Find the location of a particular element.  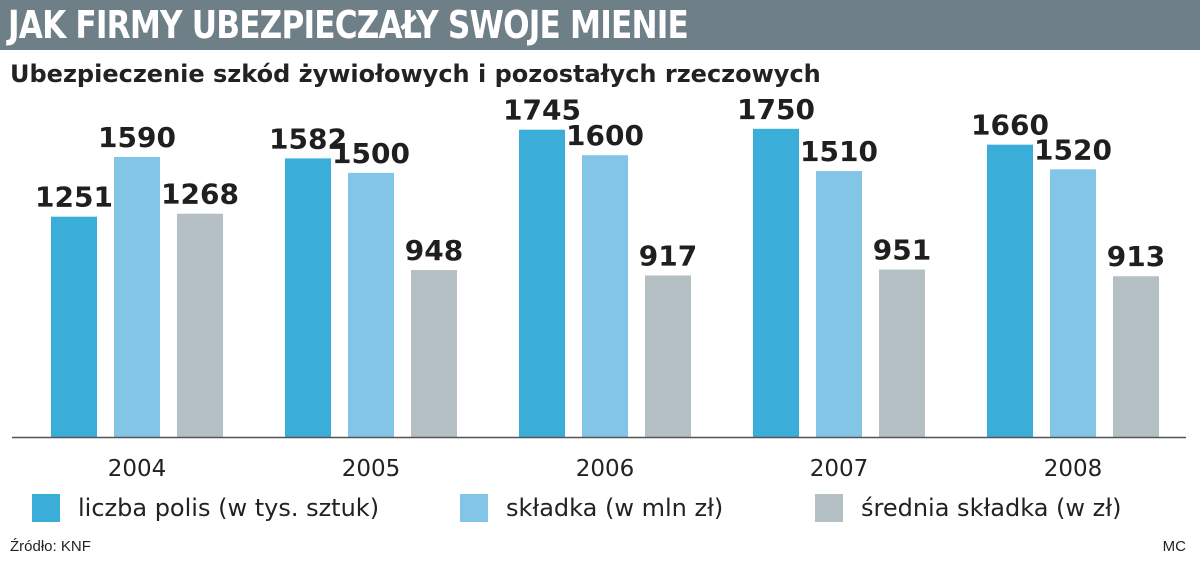

legend-label-liczba-polis: liczba polis (w tys. sztuk) is located at coordinates (229, 508).